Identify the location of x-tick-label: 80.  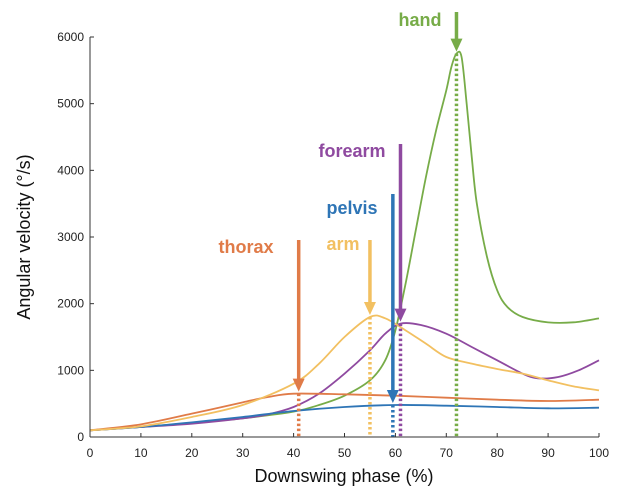
(498, 453).